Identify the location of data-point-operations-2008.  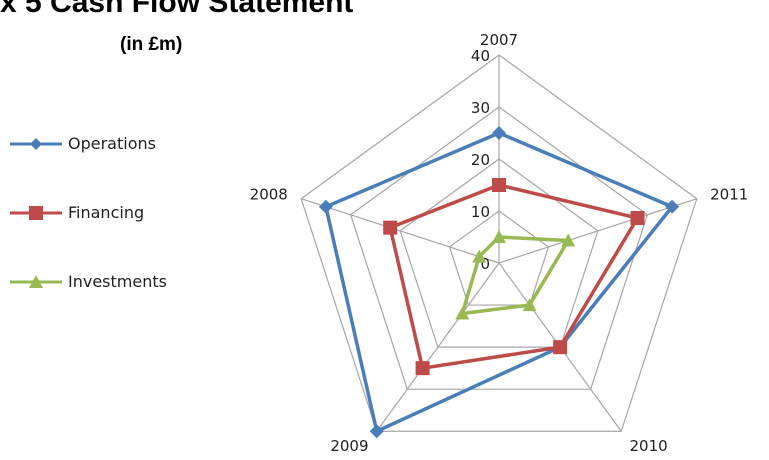
(325, 206).